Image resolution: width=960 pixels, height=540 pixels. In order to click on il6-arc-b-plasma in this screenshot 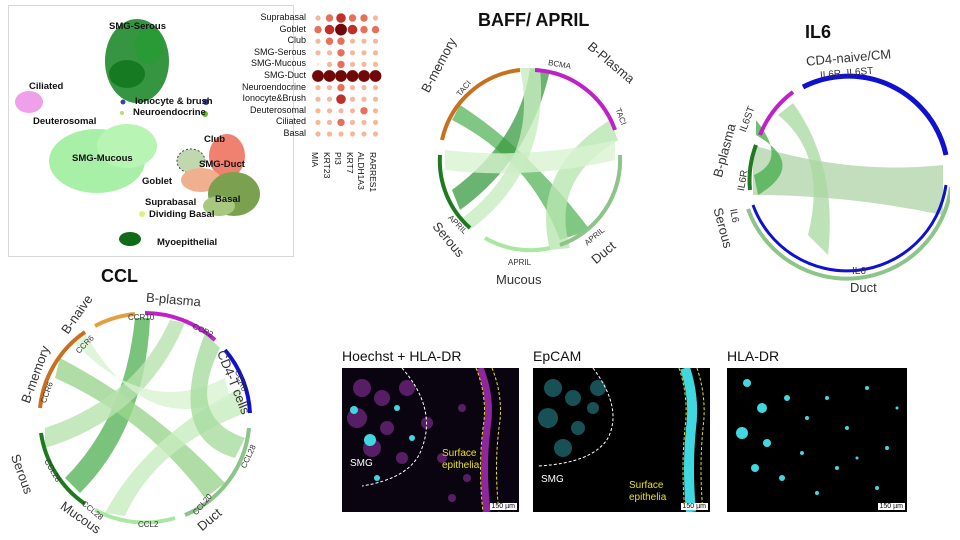, I will do `click(776, 113)`.